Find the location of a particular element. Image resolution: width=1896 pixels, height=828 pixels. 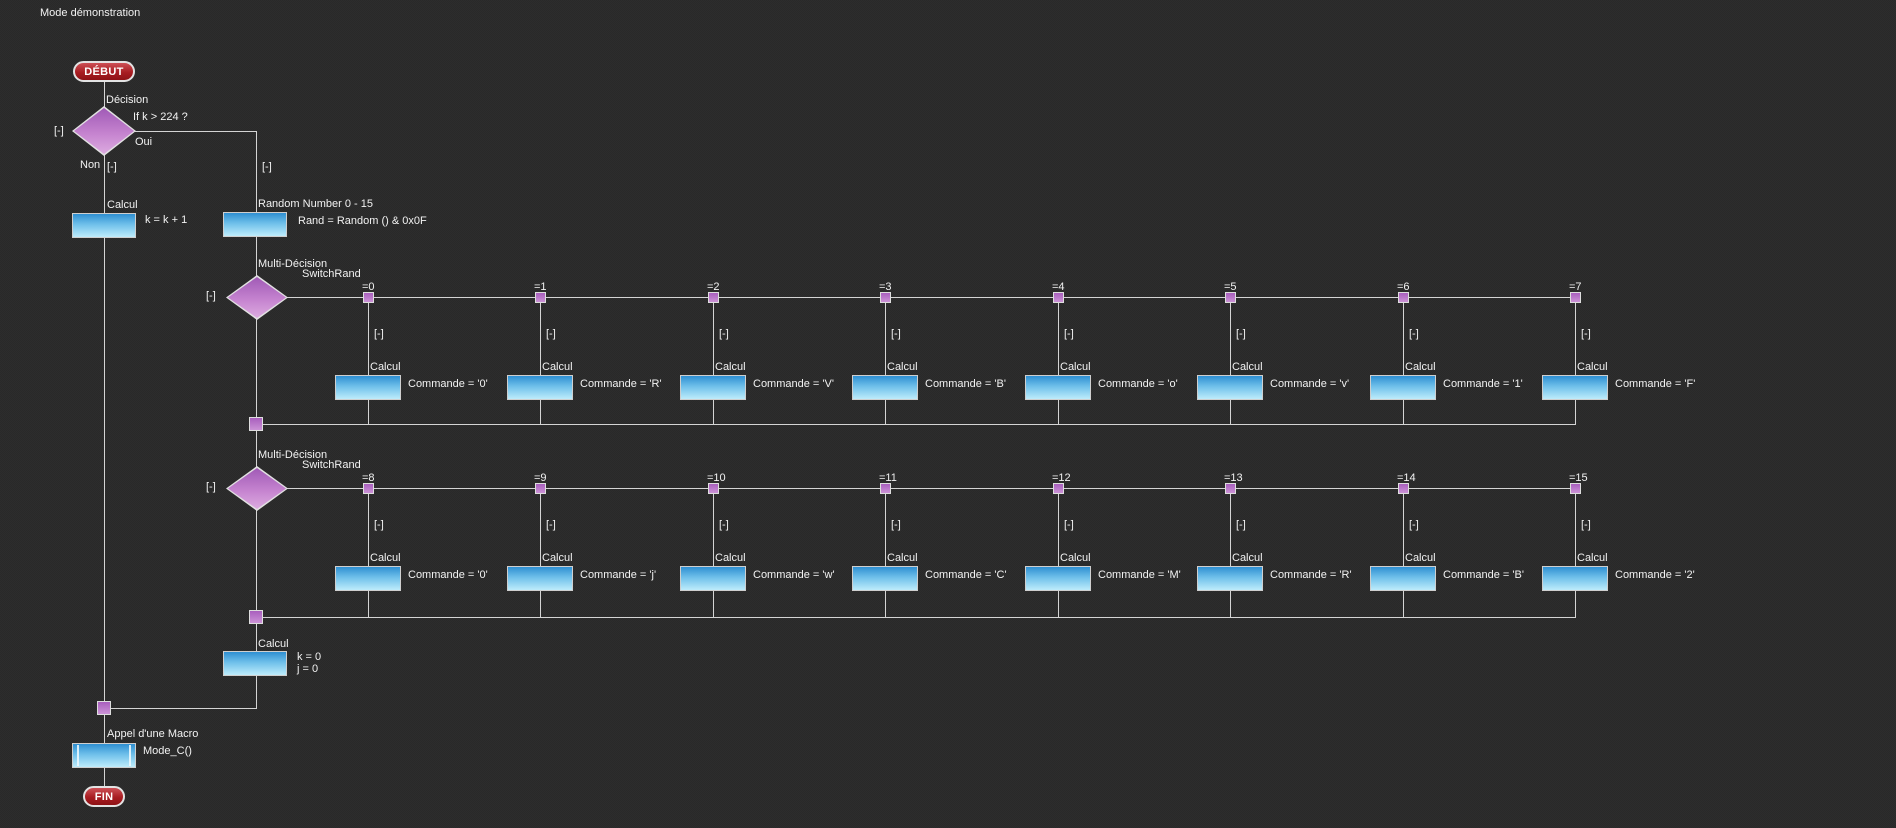

switch2-fill is located at coordinates (257, 488).